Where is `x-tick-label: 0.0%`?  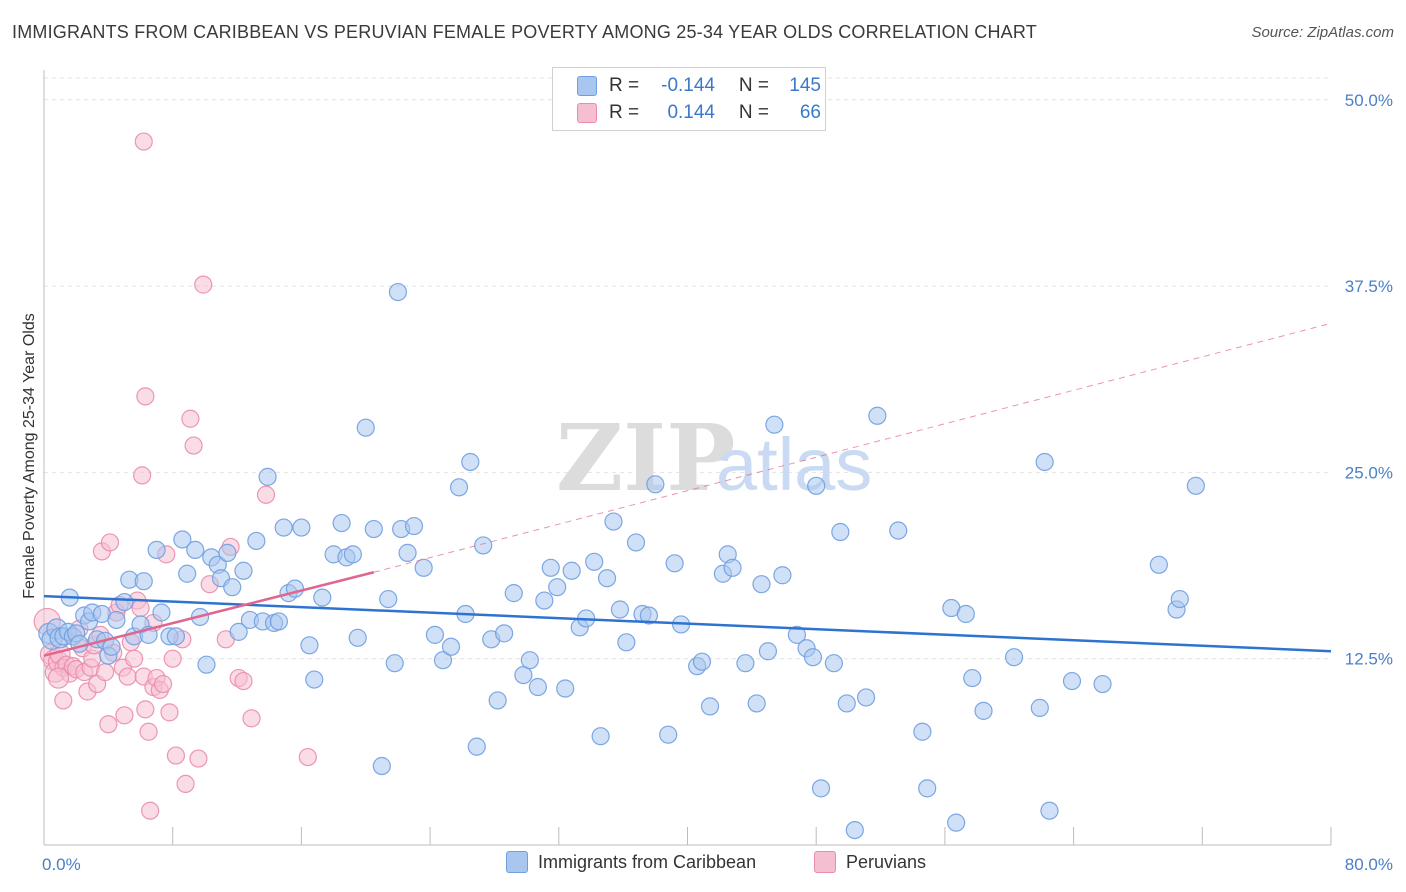
x-tick-label: 0.0% is located at coordinates (61, 864).